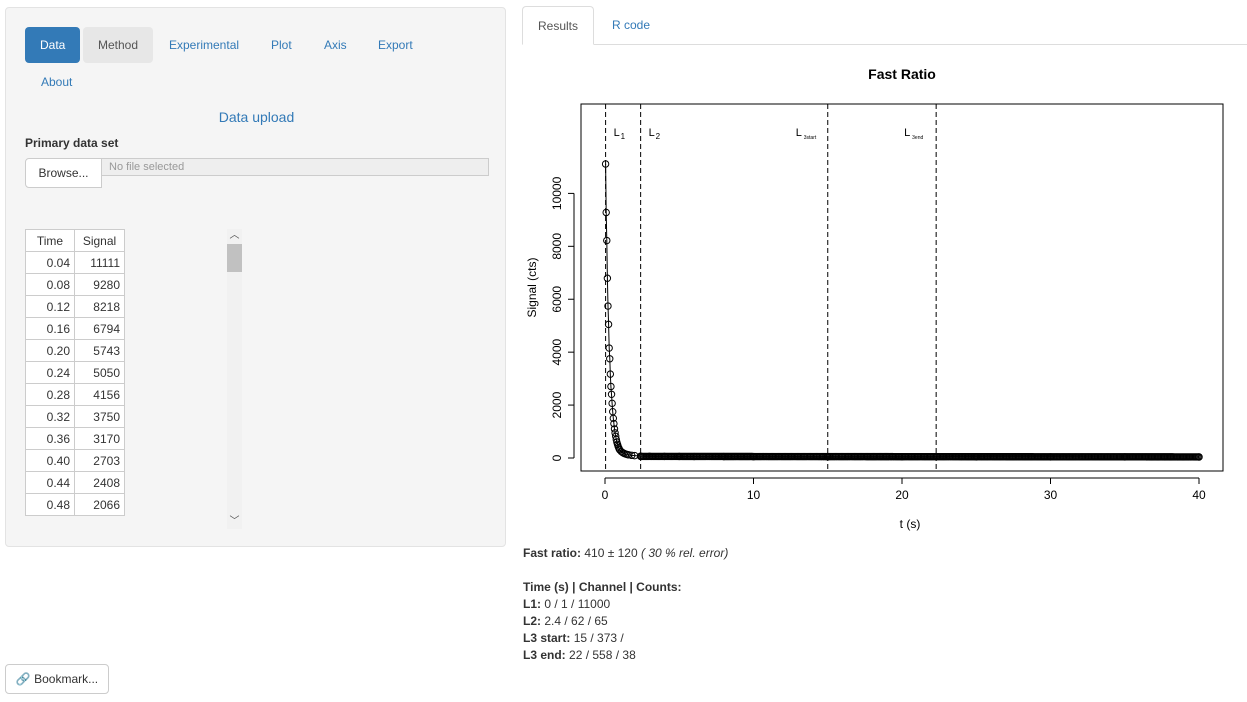 The height and width of the screenshot is (702, 1247). Describe the element at coordinates (118, 45) in the screenshot. I see `tab-method: Method` at that location.